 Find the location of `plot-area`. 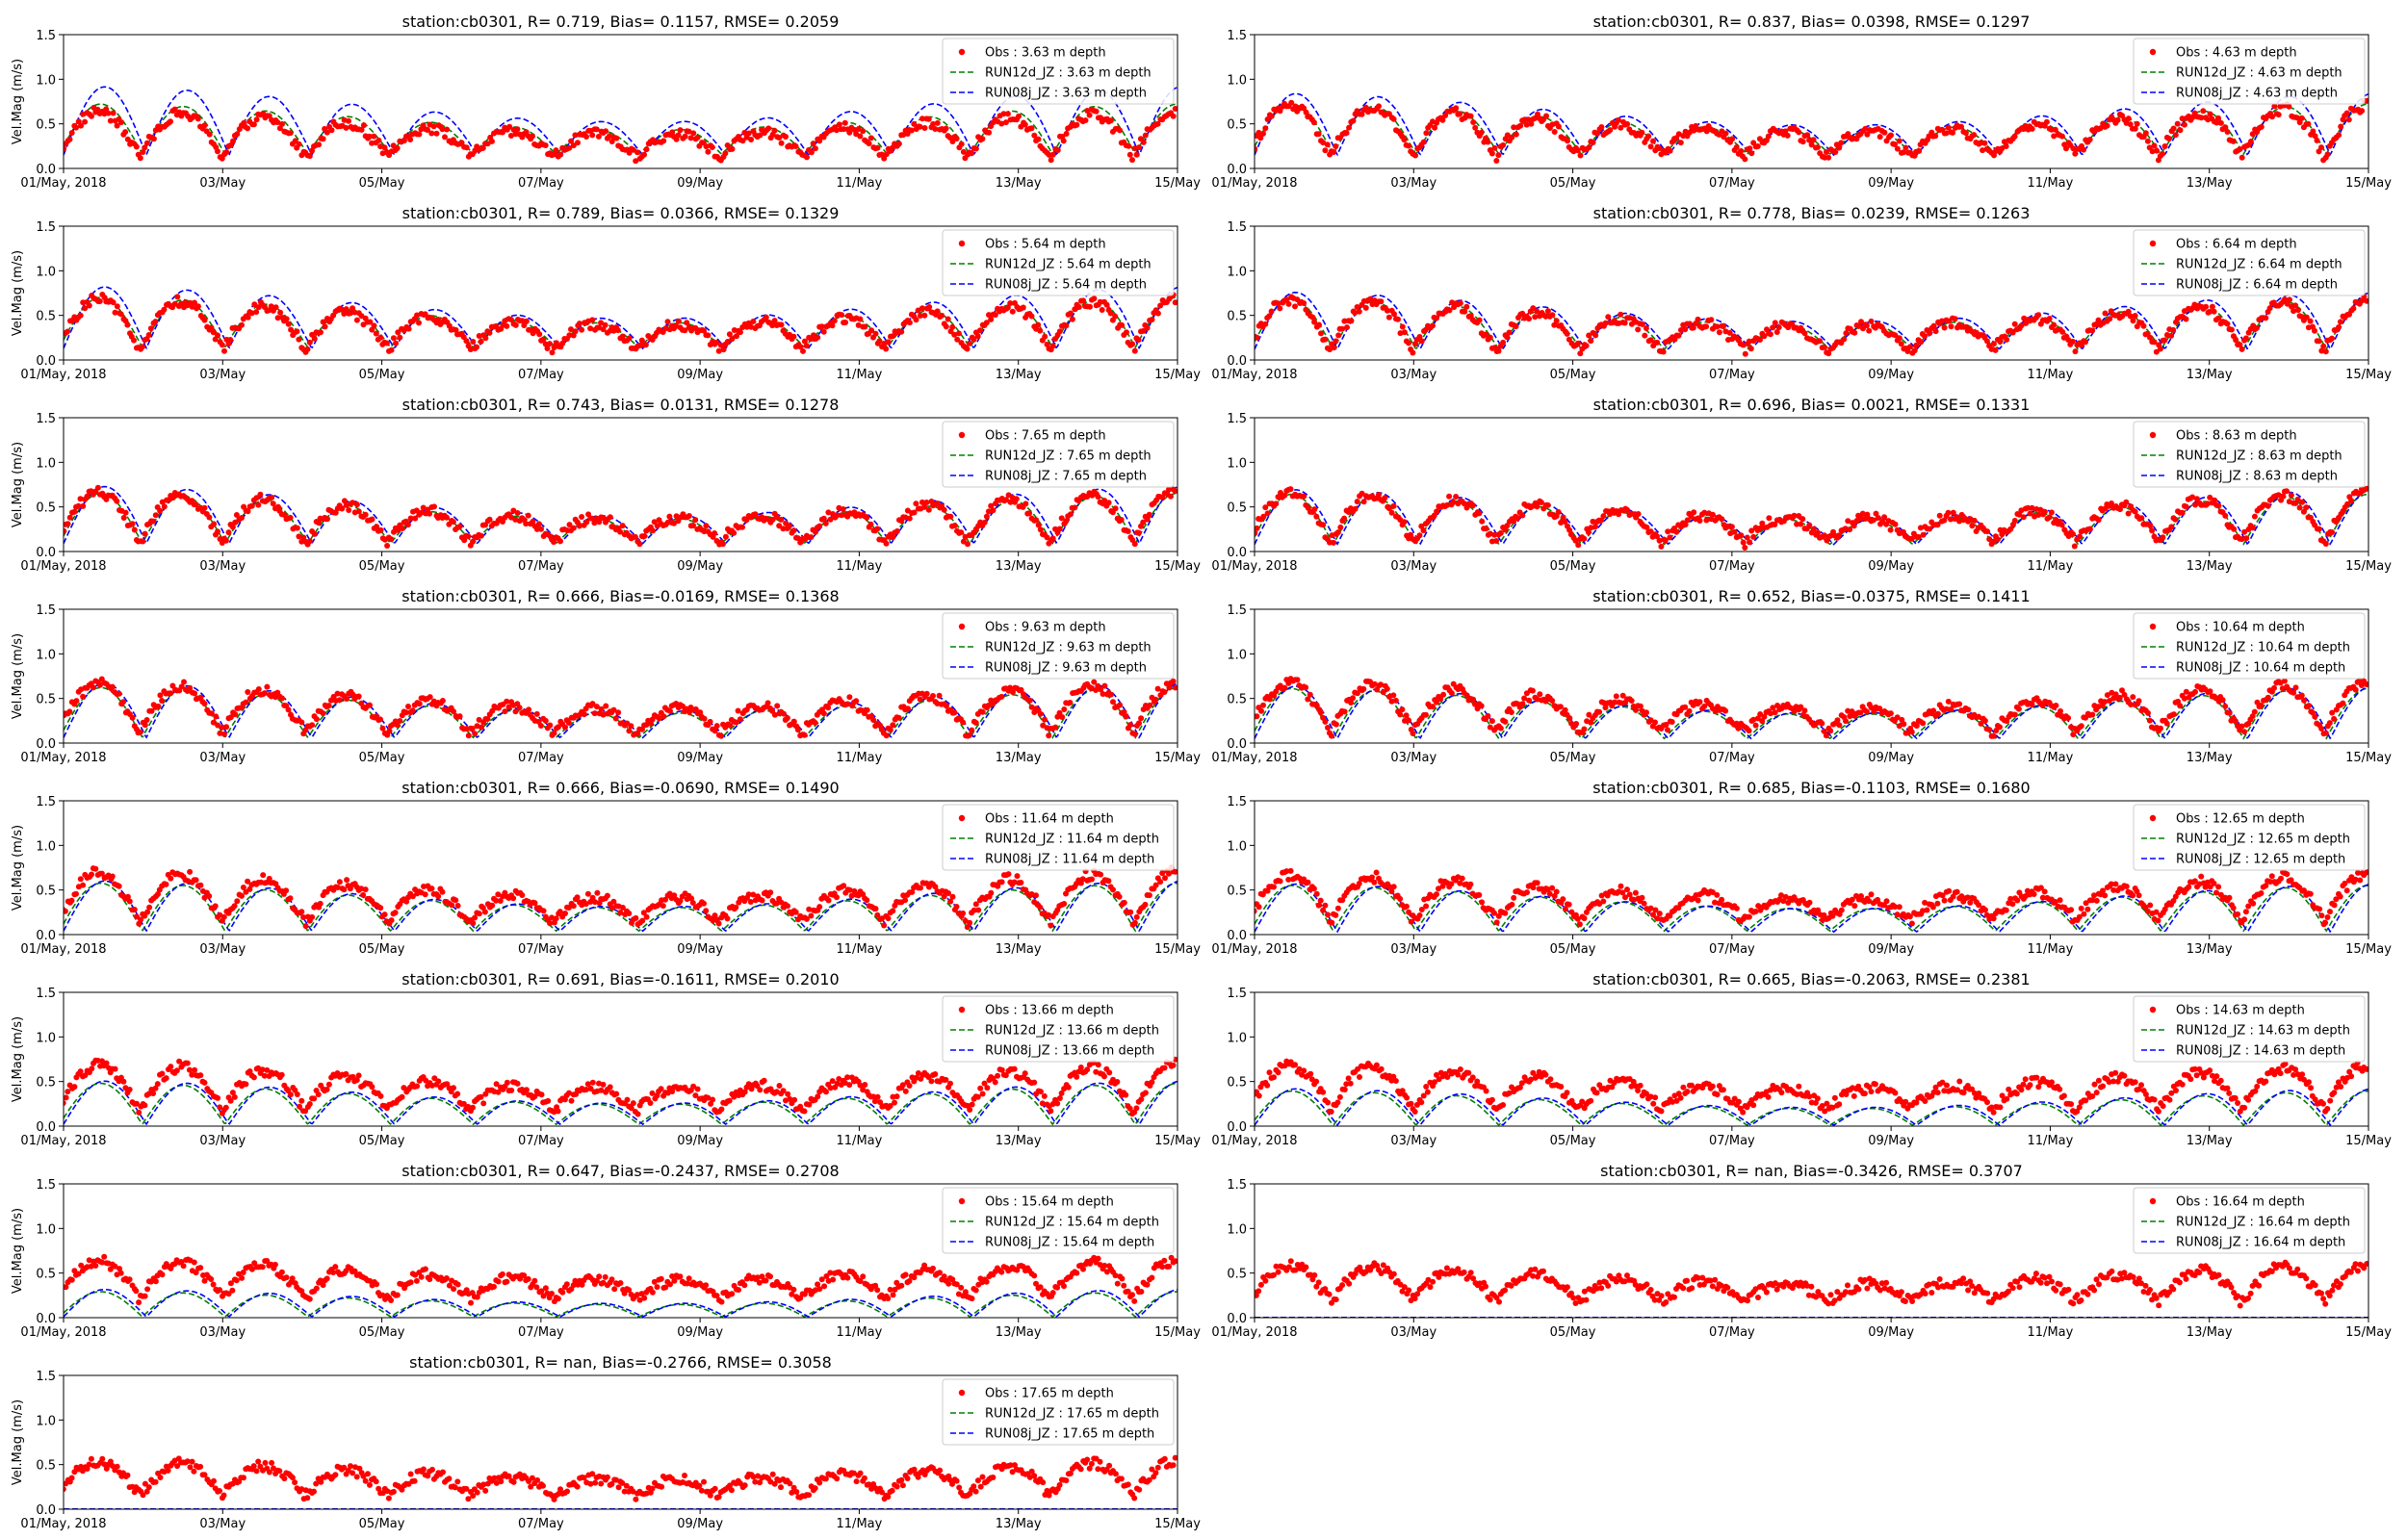

plot-area is located at coordinates (621, 707).